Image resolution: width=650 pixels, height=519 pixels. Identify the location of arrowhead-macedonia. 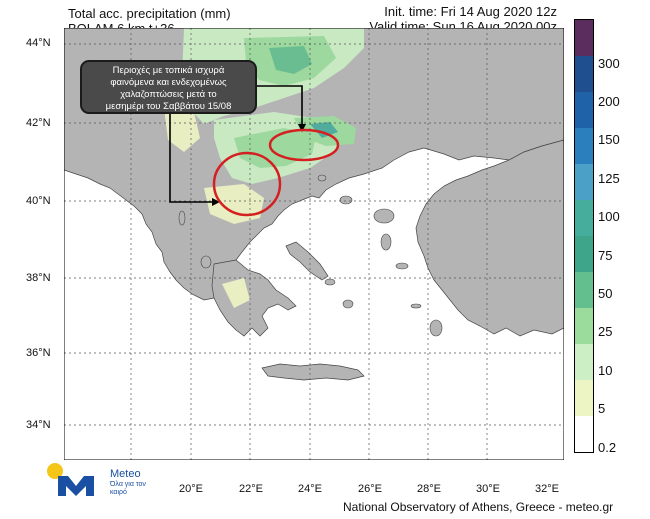
(216, 202).